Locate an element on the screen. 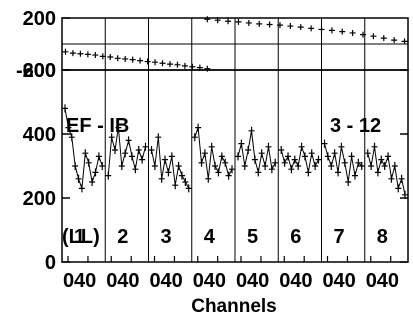 This screenshot has height=320, width=413. x-axis-title: Channels is located at coordinates (234, 306).